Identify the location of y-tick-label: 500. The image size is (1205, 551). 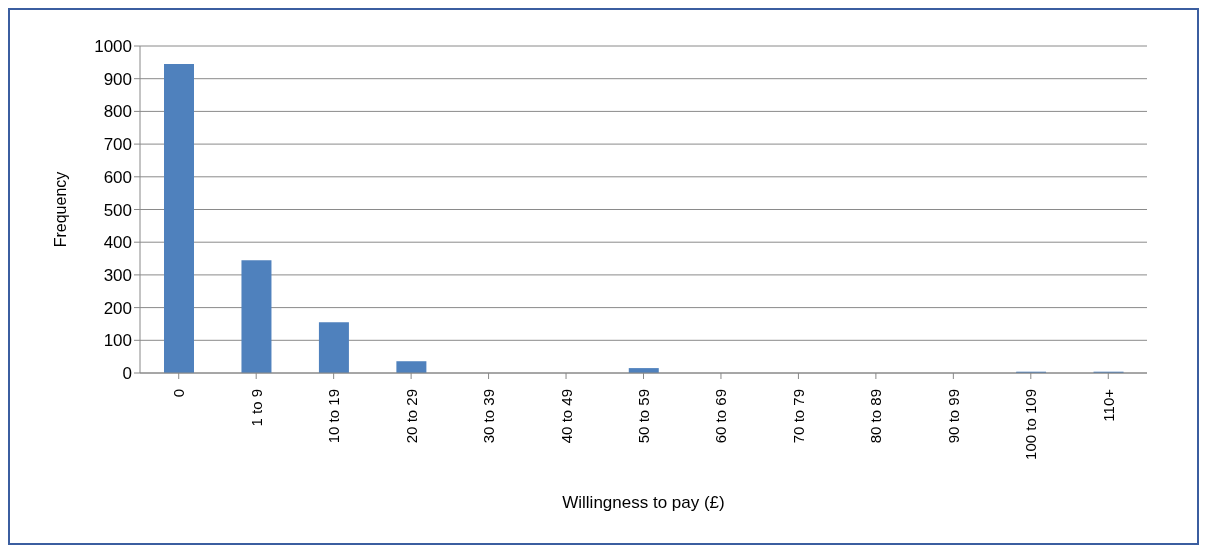
(117, 210).